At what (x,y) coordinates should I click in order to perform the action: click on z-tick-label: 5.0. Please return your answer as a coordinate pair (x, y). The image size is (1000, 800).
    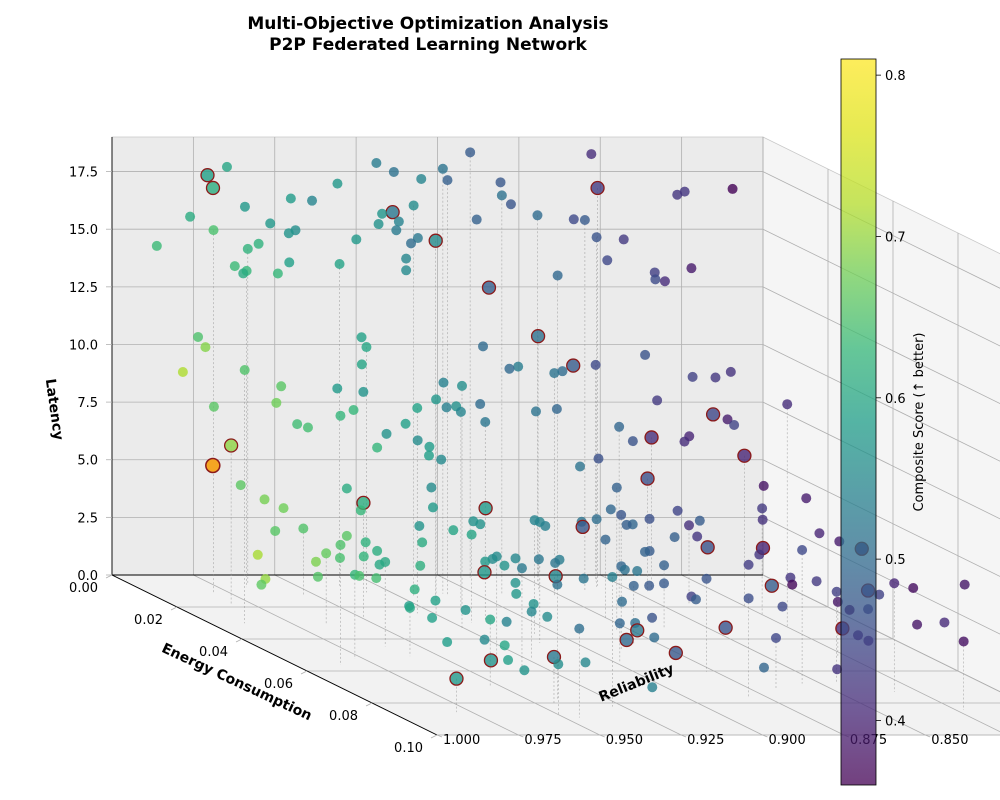
    Looking at the image, I should click on (87, 461).